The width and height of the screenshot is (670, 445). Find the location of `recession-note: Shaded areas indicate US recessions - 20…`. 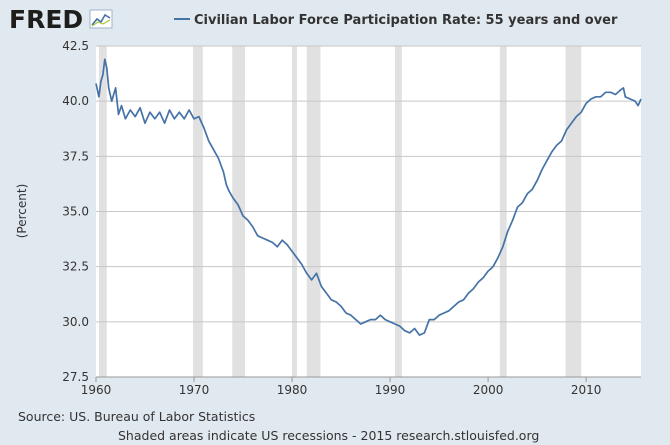

recession-note: Shaded areas indicate US recessions - 20… is located at coordinates (328, 435).